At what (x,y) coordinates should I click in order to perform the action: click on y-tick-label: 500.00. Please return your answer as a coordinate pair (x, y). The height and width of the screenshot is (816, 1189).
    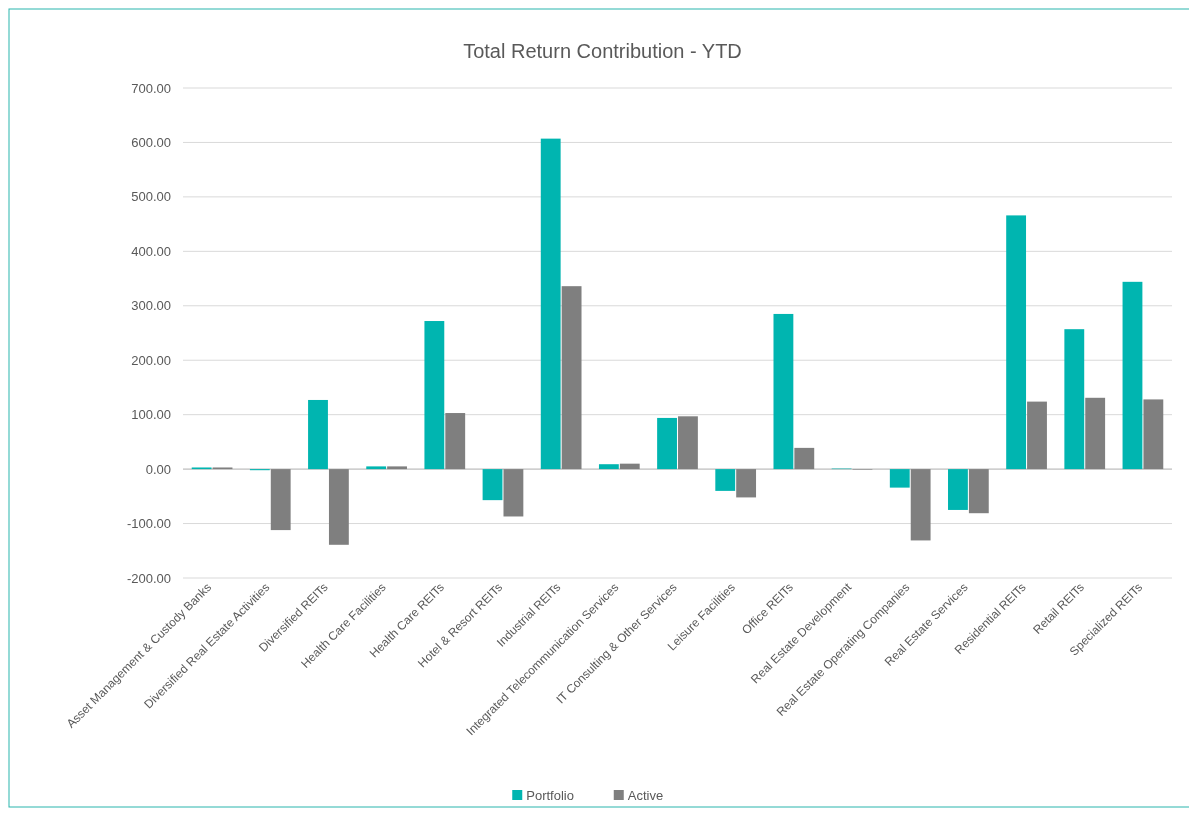
    Looking at the image, I should click on (151, 197).